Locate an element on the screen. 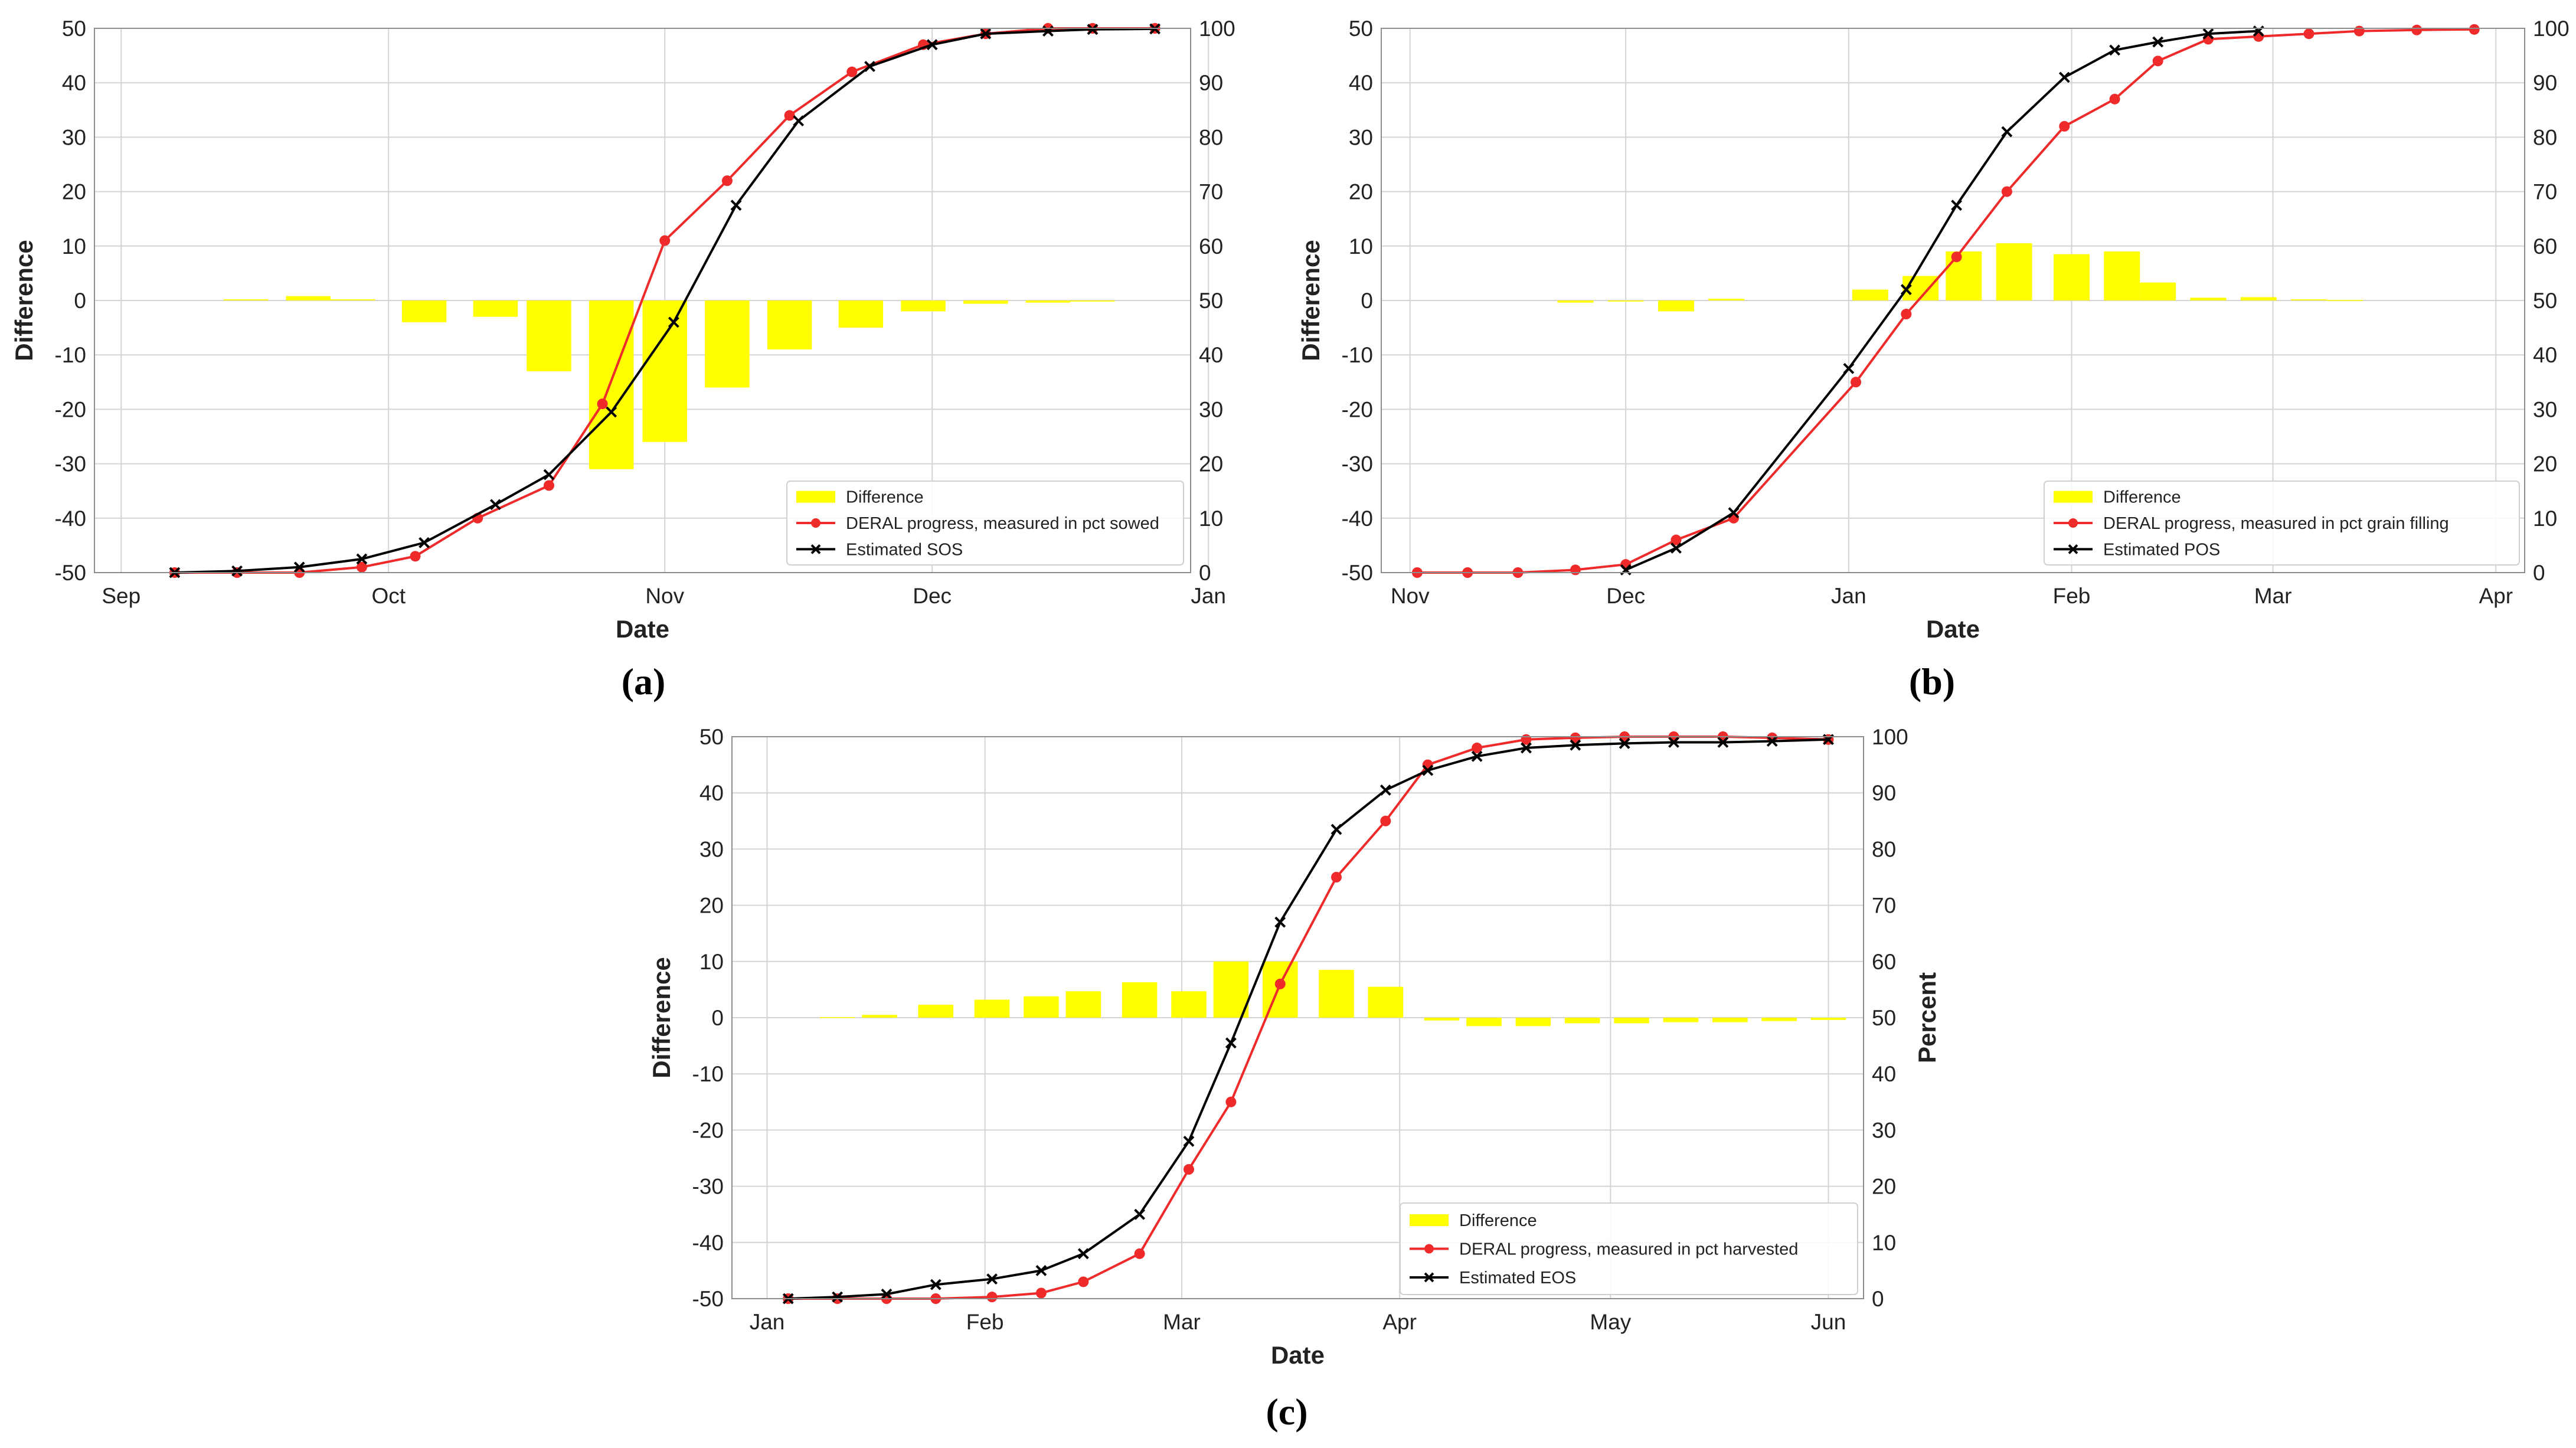 This screenshot has width=2576, height=1448. y-left-tick-label: -20 is located at coordinates (708, 1130).